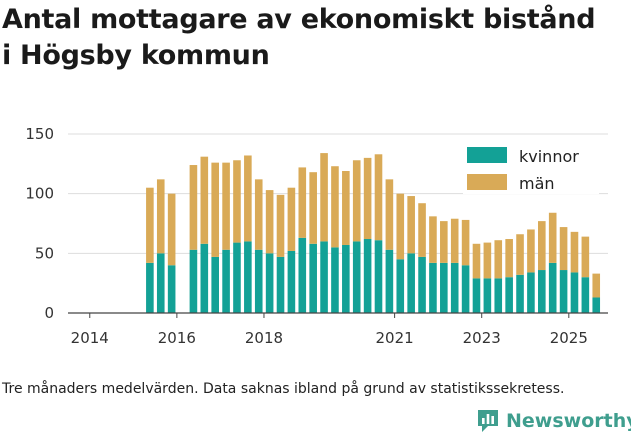 This screenshot has width=631, height=439. I want to click on brand-name: Newsworthy, so click(568, 421).